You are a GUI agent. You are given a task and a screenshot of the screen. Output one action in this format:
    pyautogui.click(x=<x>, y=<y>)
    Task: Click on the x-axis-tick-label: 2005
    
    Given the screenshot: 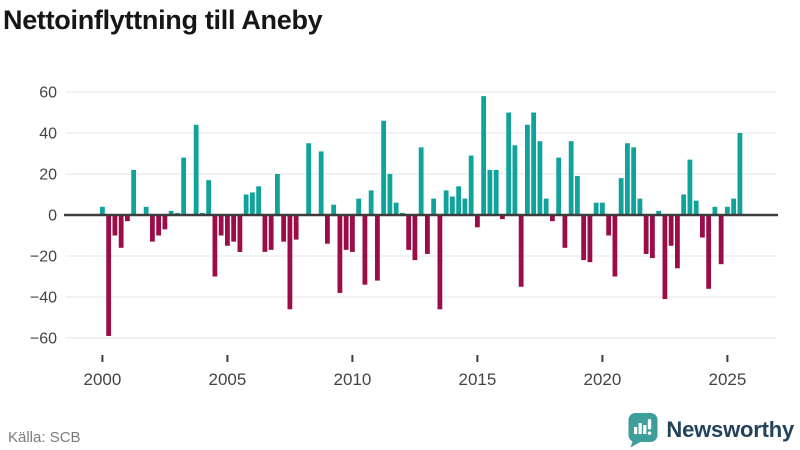 What is the action you would take?
    pyautogui.click(x=227, y=379)
    